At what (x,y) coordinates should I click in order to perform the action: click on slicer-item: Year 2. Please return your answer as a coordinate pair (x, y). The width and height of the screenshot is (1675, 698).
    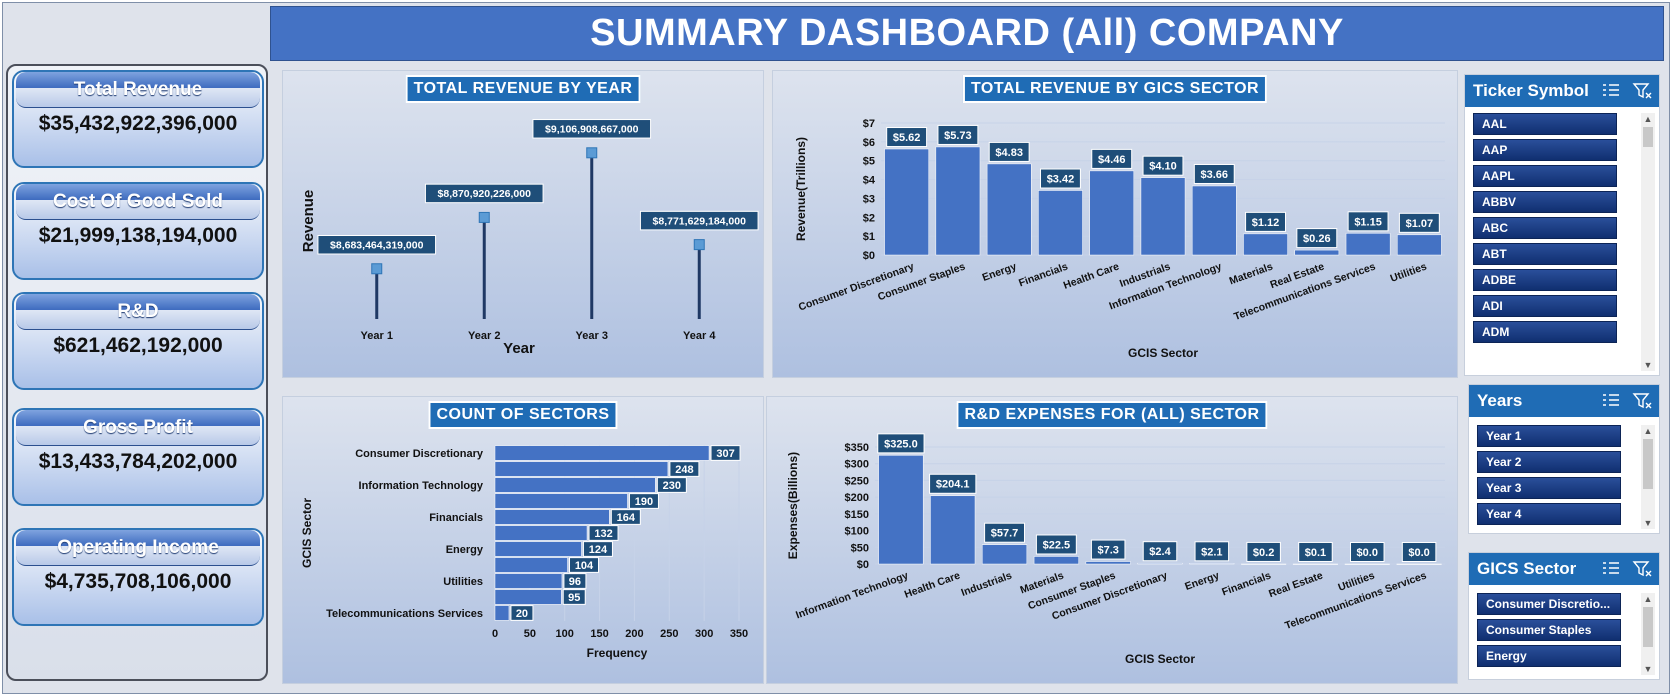
    Looking at the image, I should click on (1549, 462).